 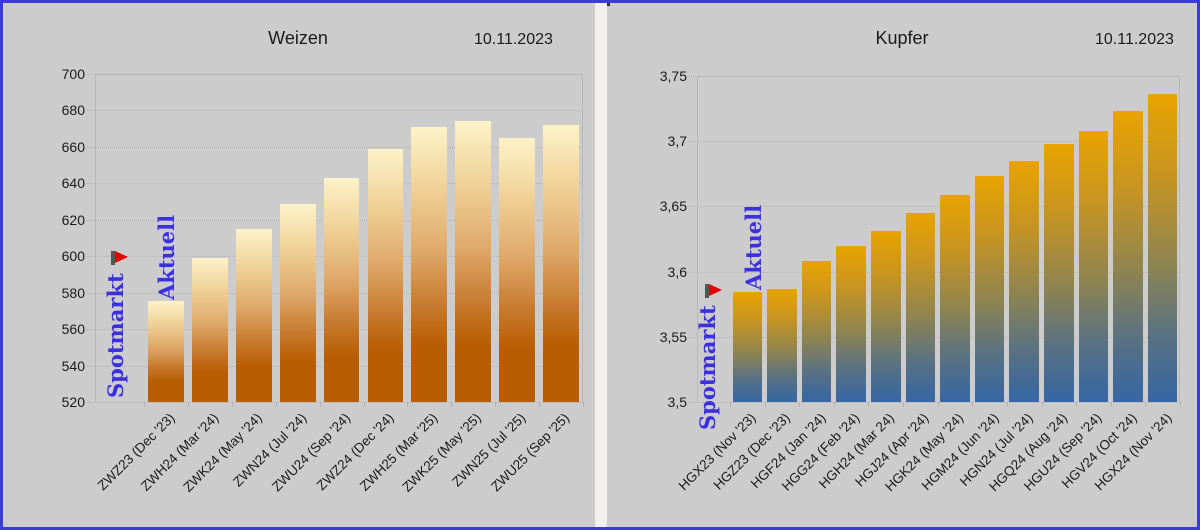 I want to click on y-axis-tick-label: 620, so click(x=73, y=219).